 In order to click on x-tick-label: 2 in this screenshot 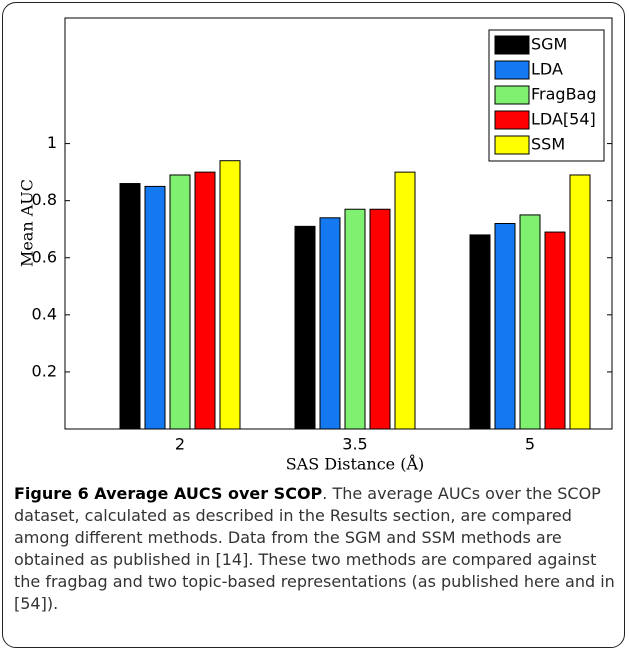, I will do `click(180, 444)`.